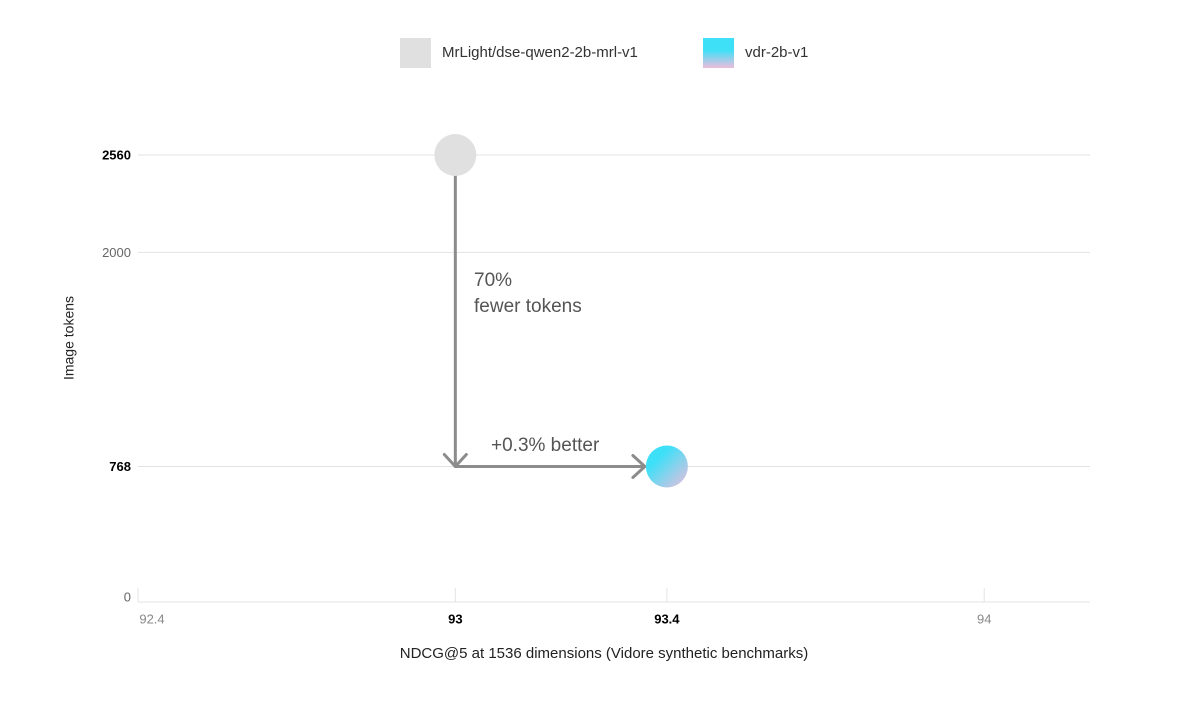  Describe the element at coordinates (151, 618) in the screenshot. I see `x-tick-label: 92.4` at that location.